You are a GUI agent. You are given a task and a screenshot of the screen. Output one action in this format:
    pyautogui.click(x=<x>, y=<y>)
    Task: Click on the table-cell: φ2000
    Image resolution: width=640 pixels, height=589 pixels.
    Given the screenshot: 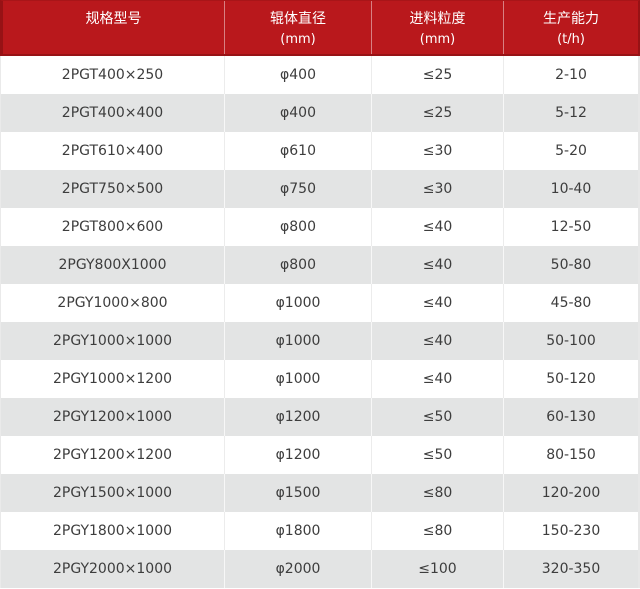 What is the action you would take?
    pyautogui.click(x=298, y=569)
    